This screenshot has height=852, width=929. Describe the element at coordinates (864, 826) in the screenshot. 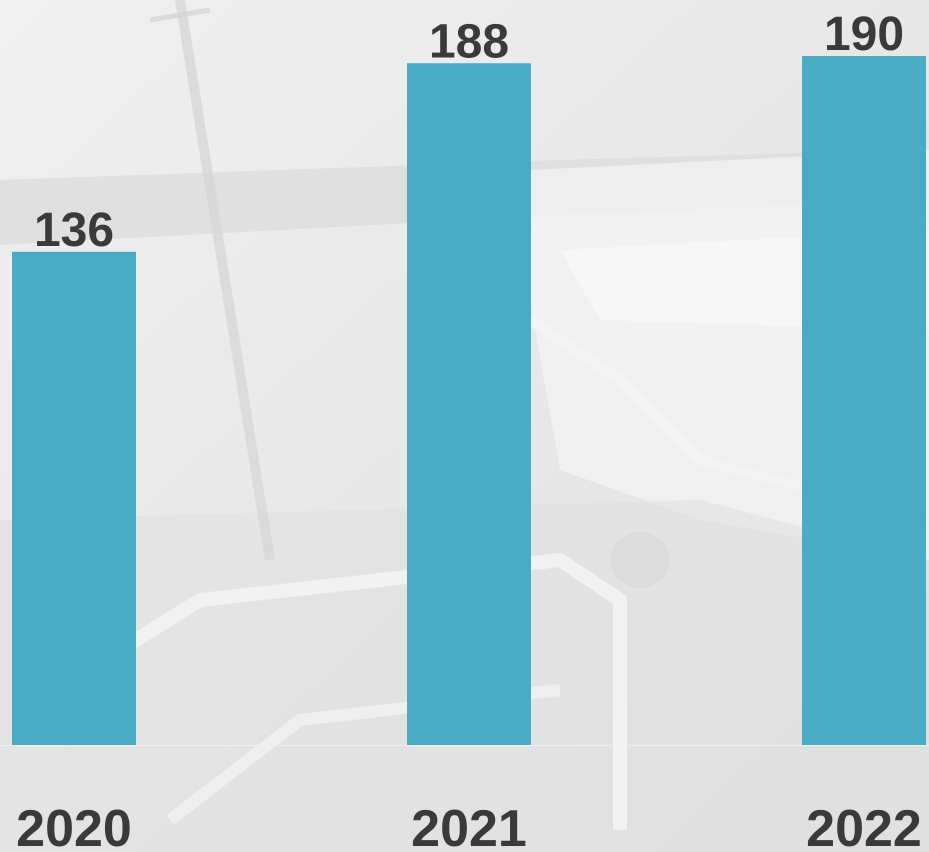

I see `x-tick-label-2022: 2022` at that location.